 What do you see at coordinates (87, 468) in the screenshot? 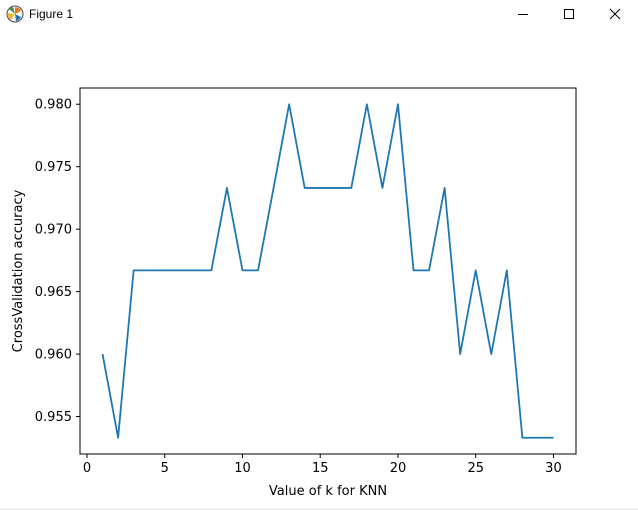
I see `x-tick-label: 0` at bounding box center [87, 468].